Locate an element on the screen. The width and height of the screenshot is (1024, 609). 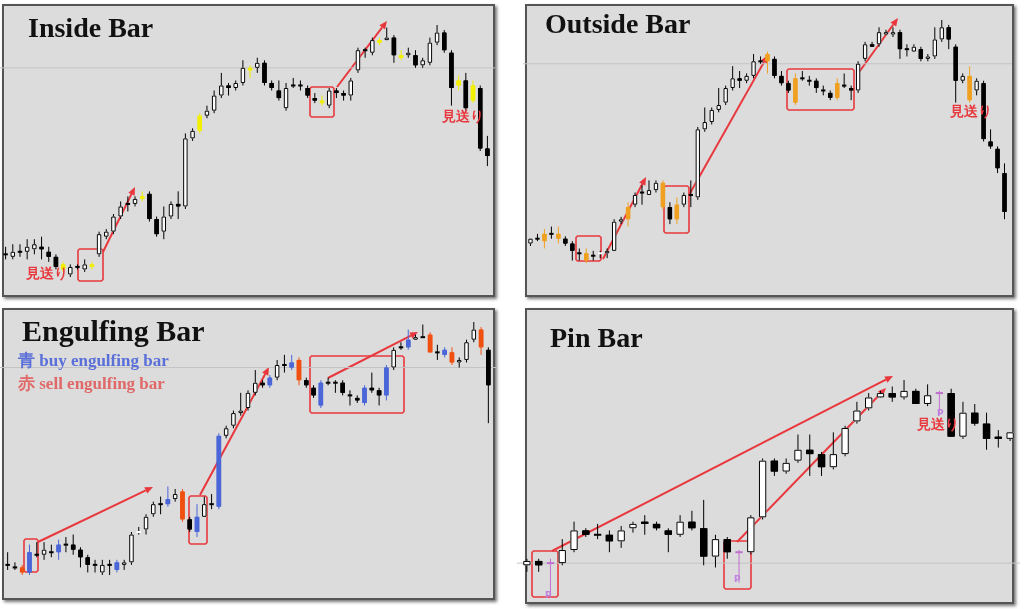
chart-title: Engulfing Bar is located at coordinates (113, 330).